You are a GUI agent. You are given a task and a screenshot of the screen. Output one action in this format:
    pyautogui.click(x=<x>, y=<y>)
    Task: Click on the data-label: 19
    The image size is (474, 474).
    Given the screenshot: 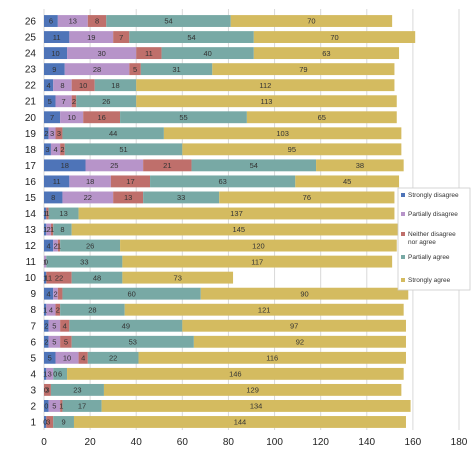 What is the action you would take?
    pyautogui.click(x=91, y=37)
    